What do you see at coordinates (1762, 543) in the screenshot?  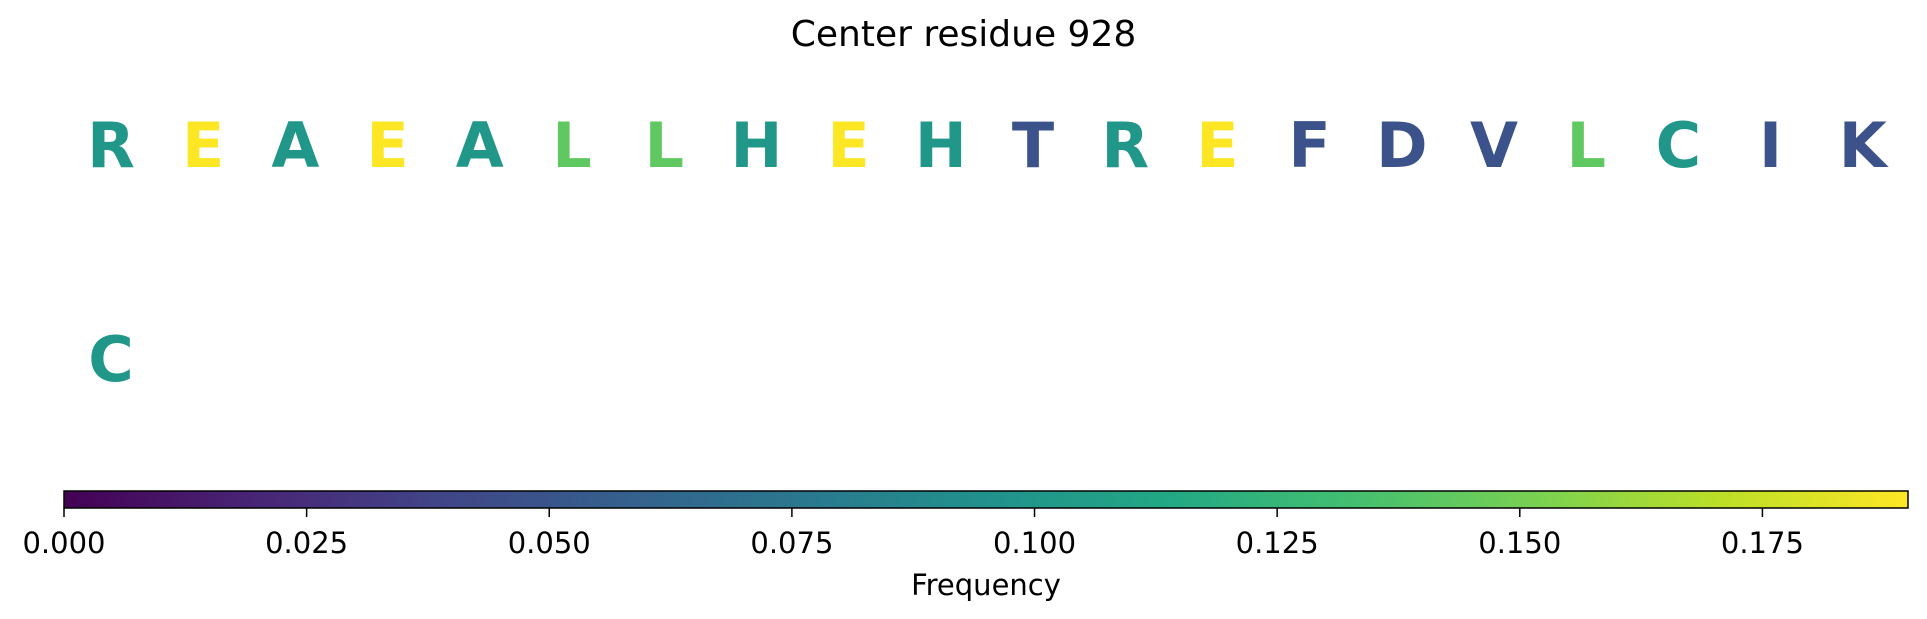 I see `colorbar-tick-label: 0.175` at bounding box center [1762, 543].